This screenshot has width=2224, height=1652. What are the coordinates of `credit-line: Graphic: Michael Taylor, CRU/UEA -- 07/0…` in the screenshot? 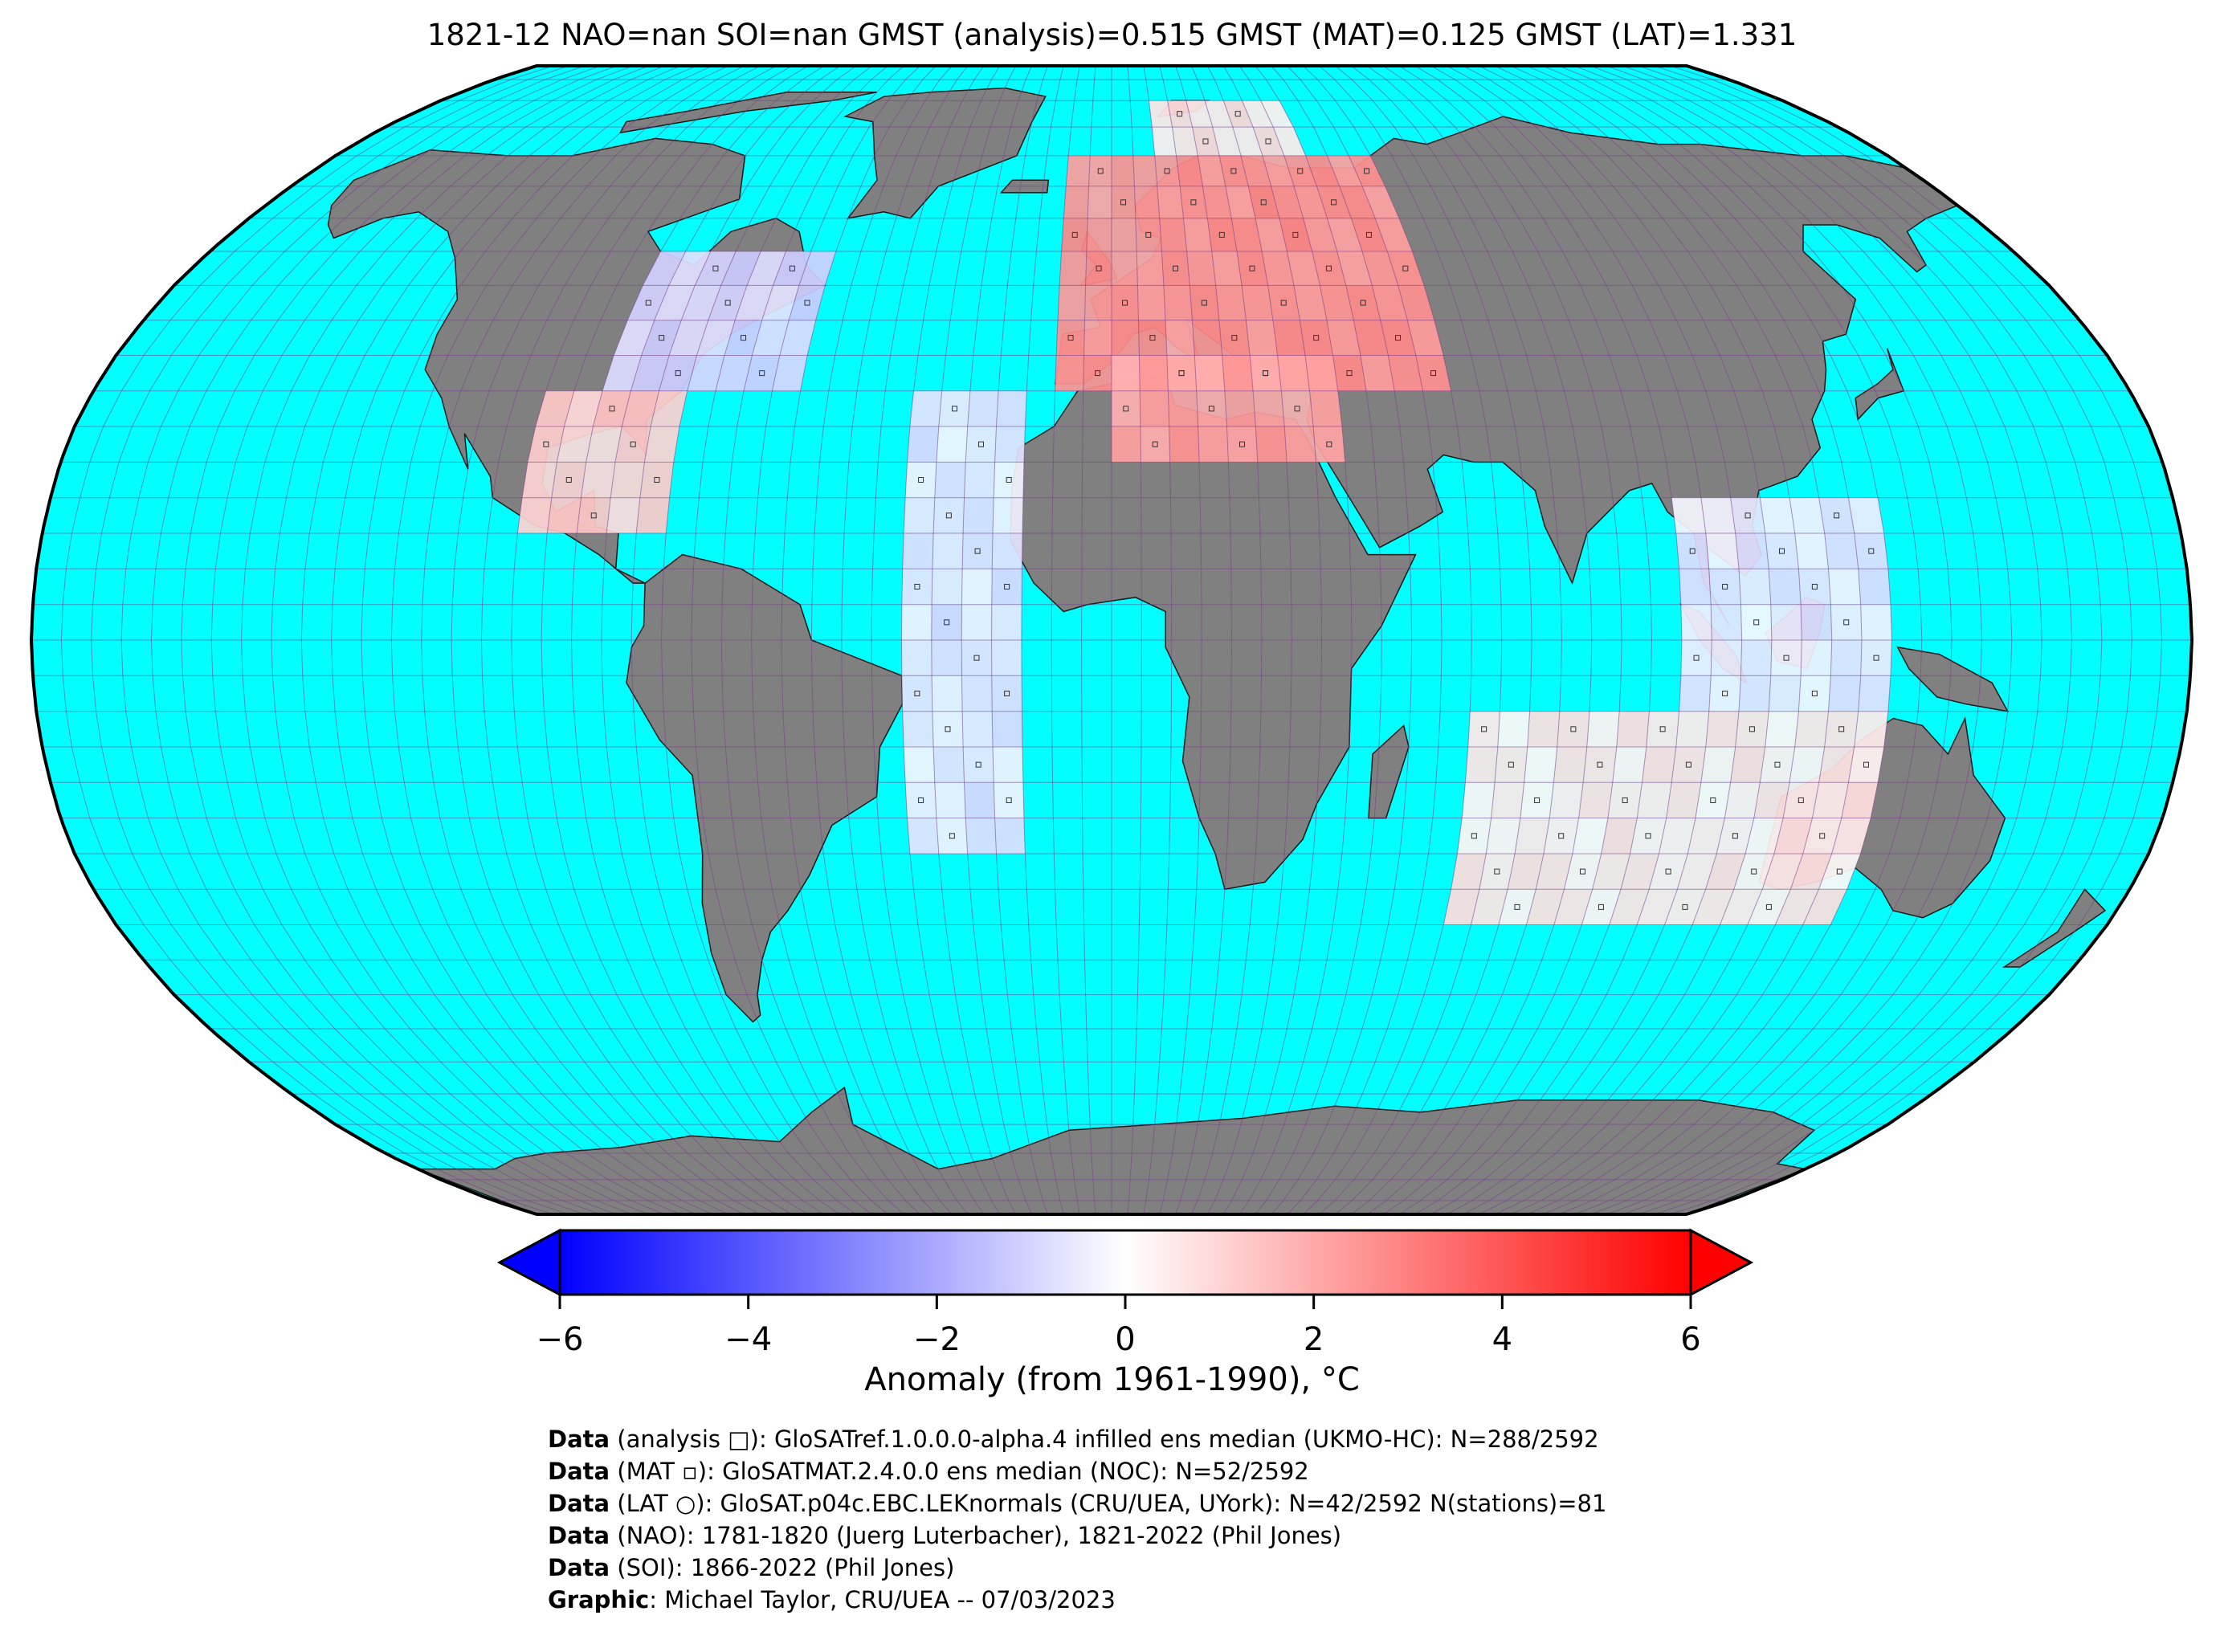 It's located at (1077, 1600).